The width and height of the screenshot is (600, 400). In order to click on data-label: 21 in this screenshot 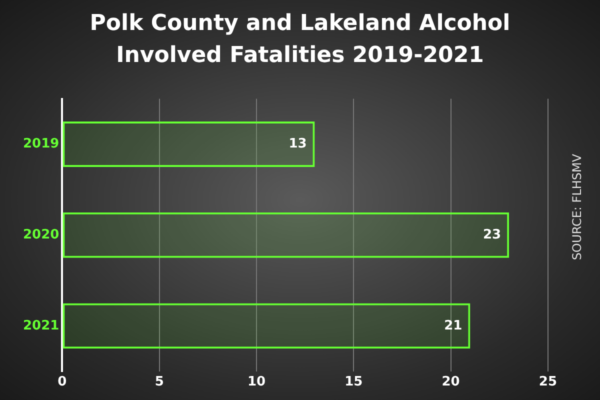, I will do `click(453, 326)`.